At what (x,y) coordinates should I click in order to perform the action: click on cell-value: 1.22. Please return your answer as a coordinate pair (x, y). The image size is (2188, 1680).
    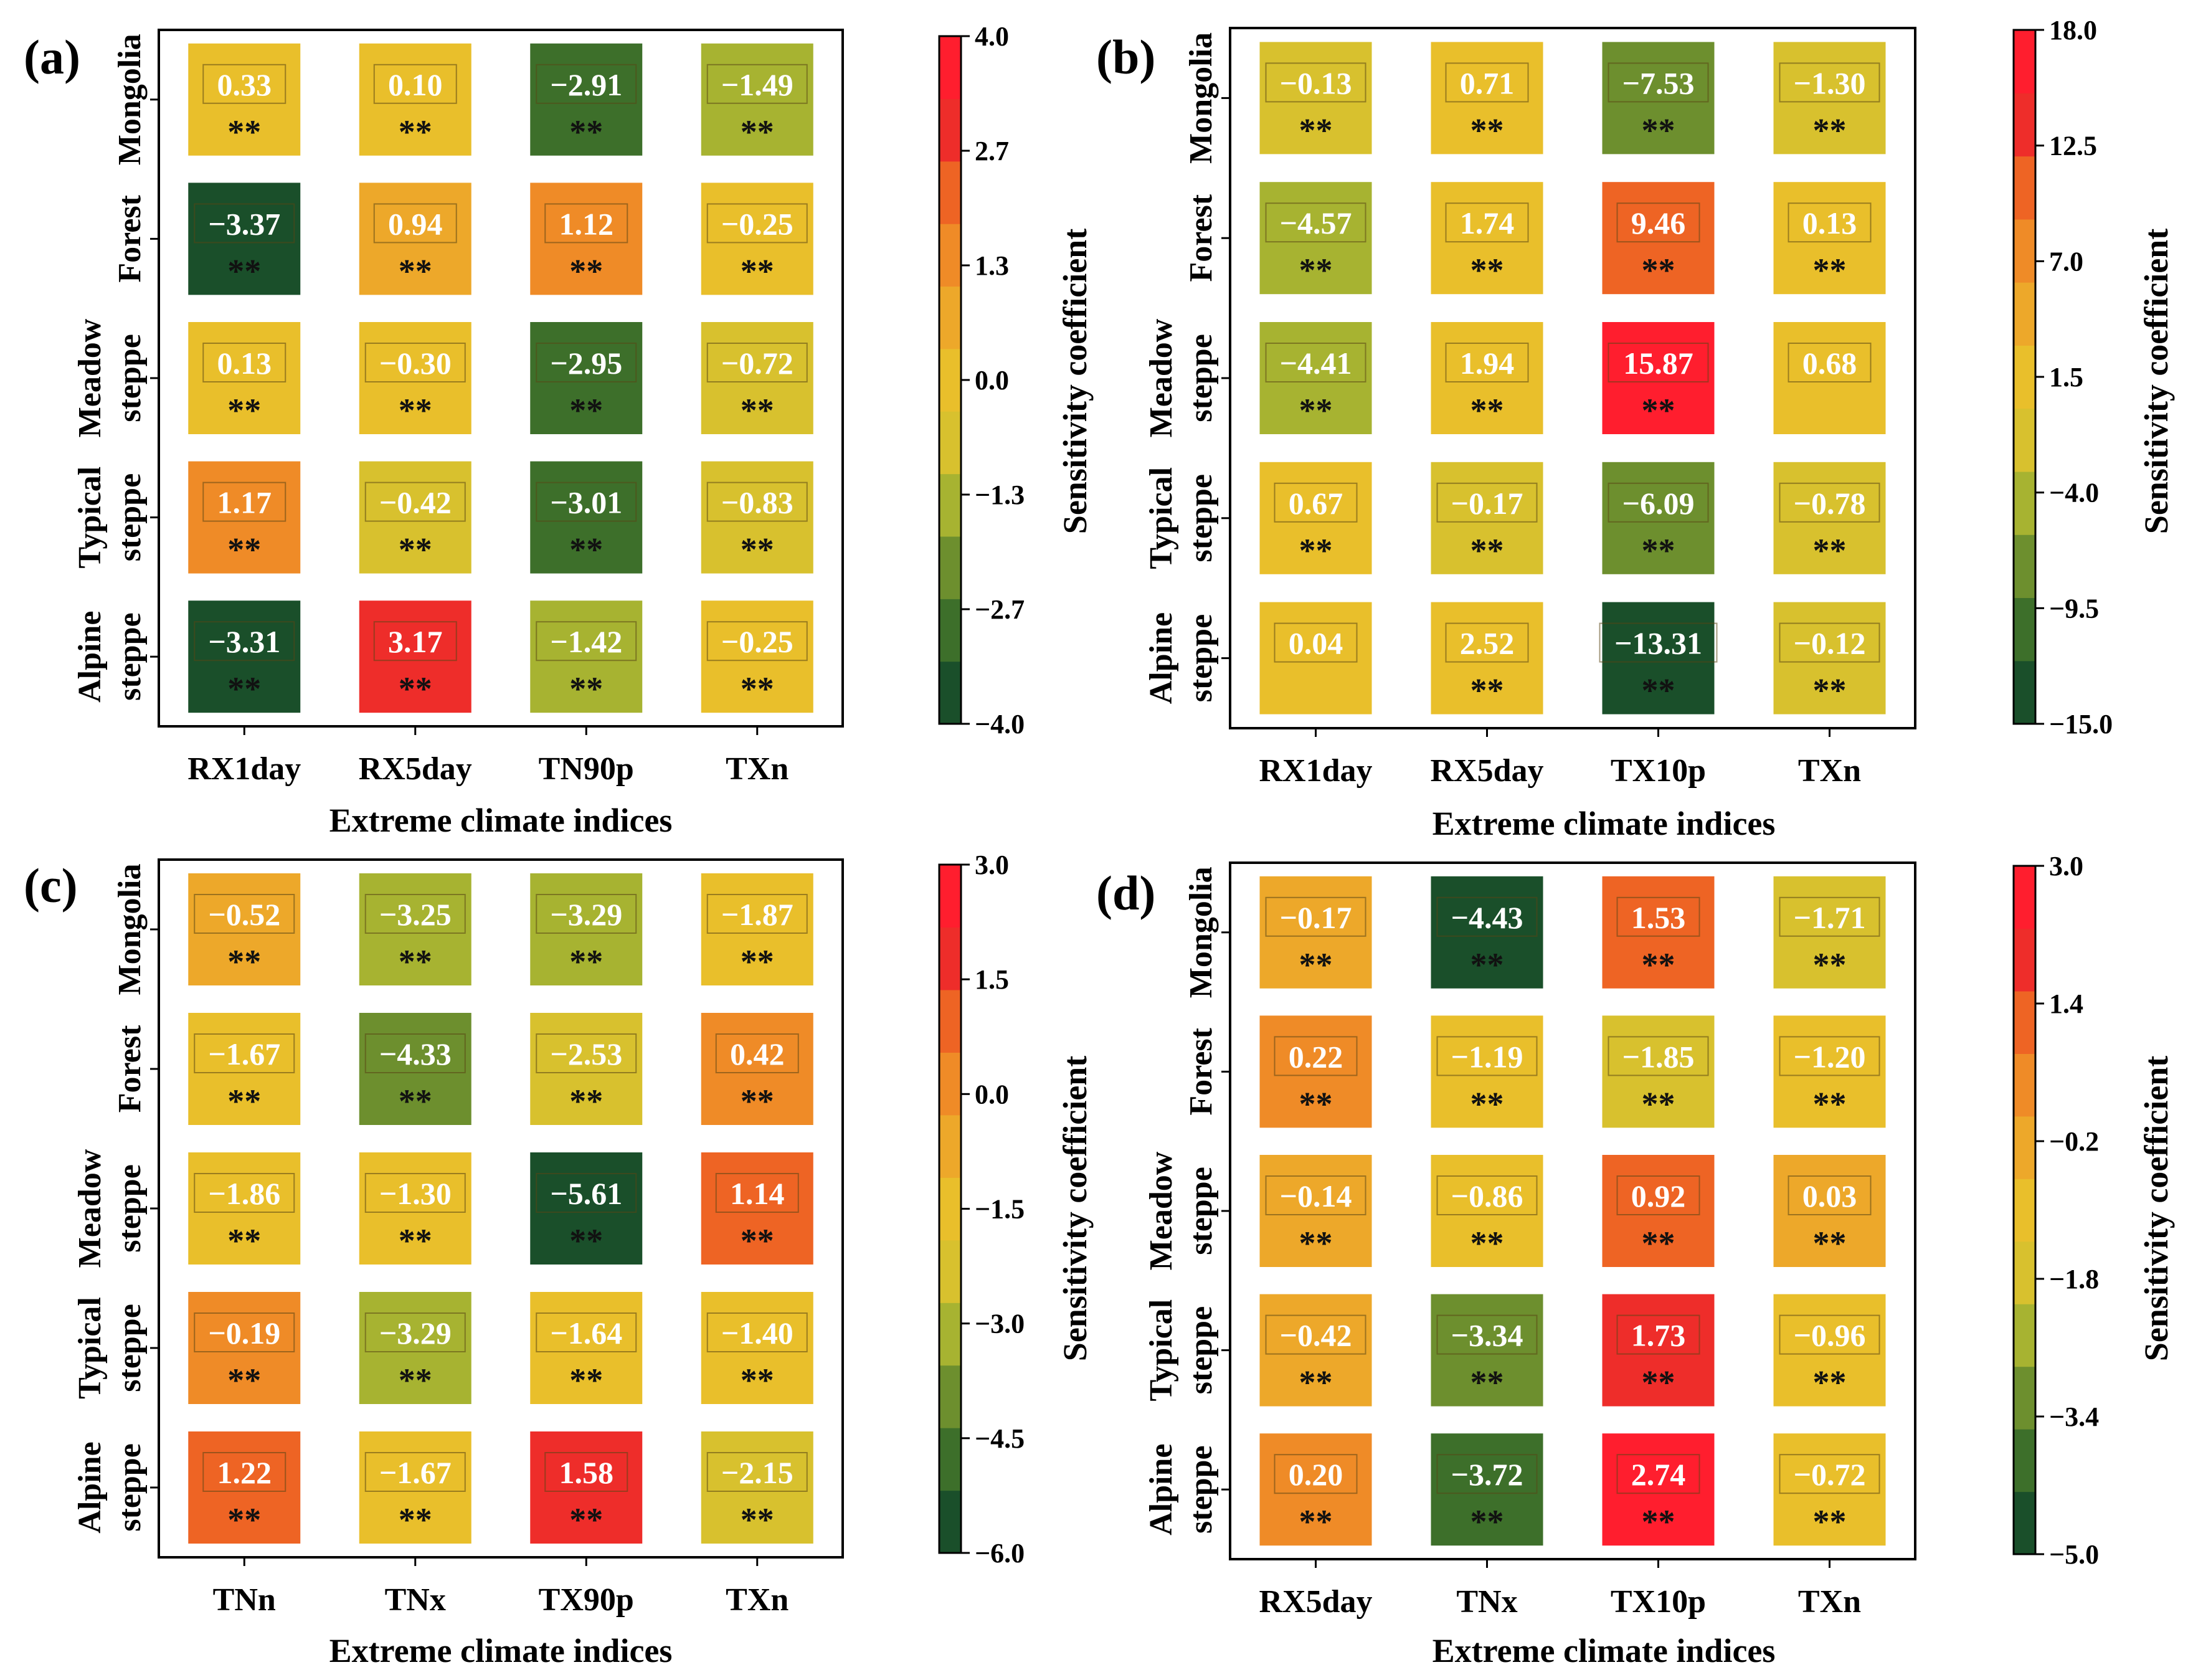
    Looking at the image, I should click on (245, 1473).